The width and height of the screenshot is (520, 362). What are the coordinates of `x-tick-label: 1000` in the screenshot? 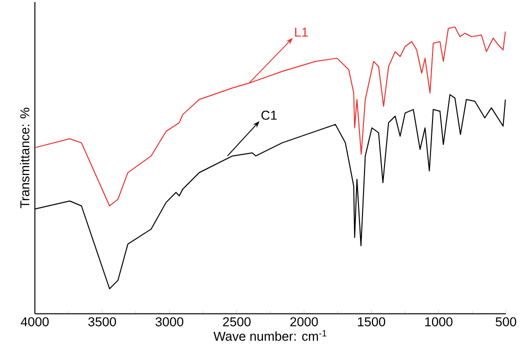 It's located at (438, 322).